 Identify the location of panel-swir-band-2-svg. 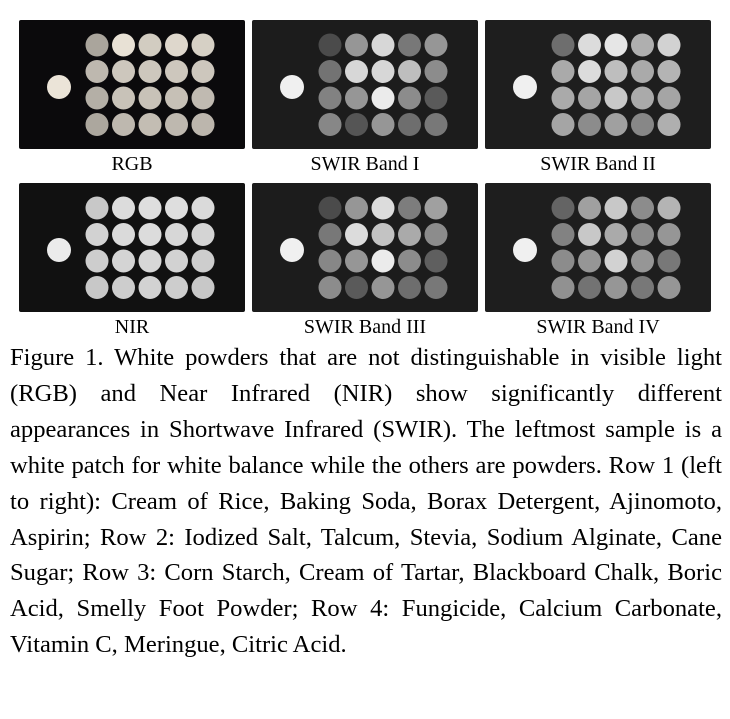
(598, 84).